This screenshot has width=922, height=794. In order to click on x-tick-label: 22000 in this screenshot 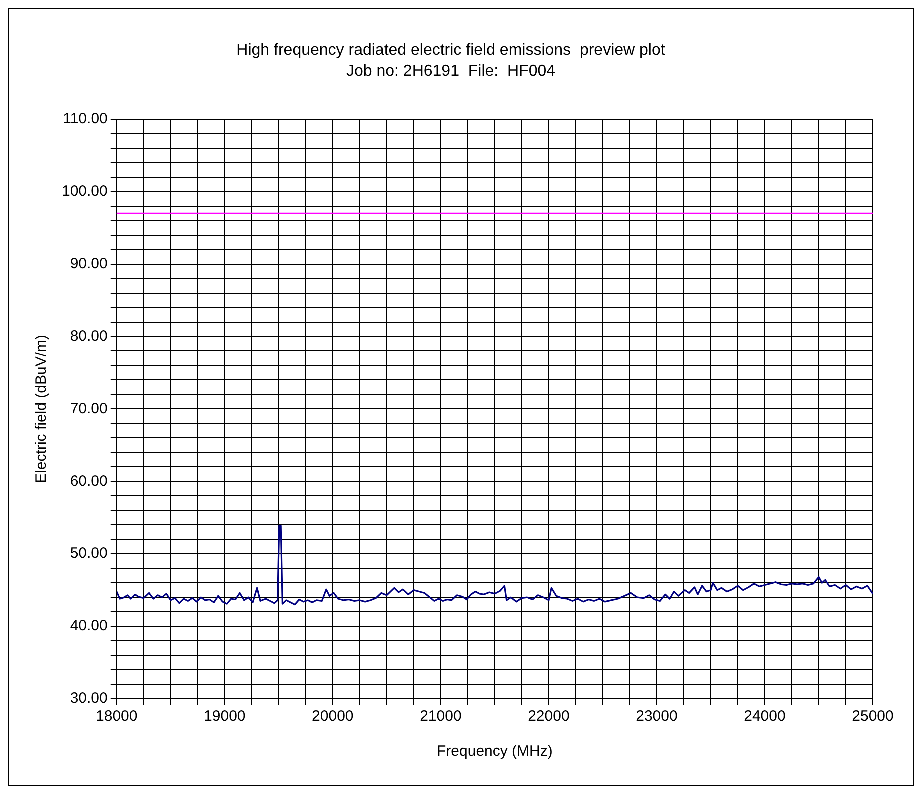, I will do `click(549, 717)`.